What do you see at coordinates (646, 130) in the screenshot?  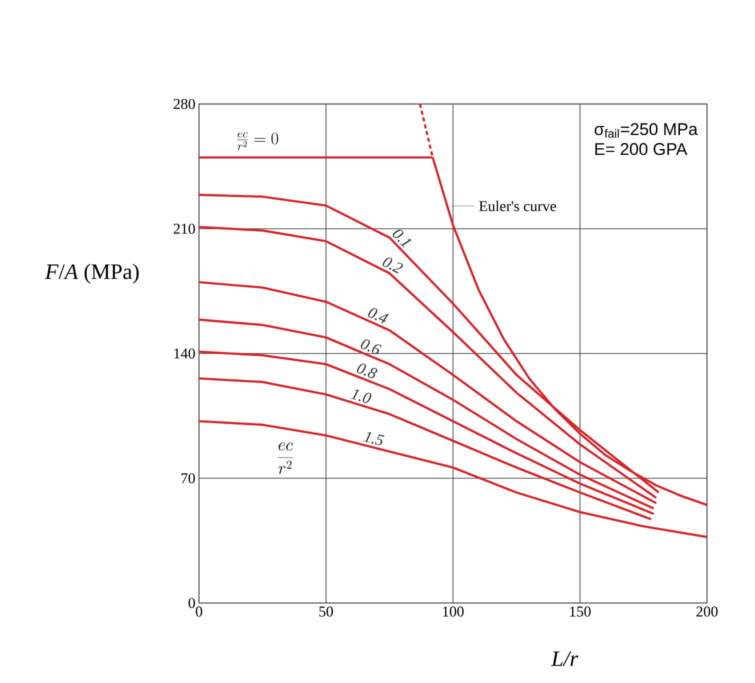 I see `annotation: σ$_{fail}$=250 MPa` at bounding box center [646, 130].